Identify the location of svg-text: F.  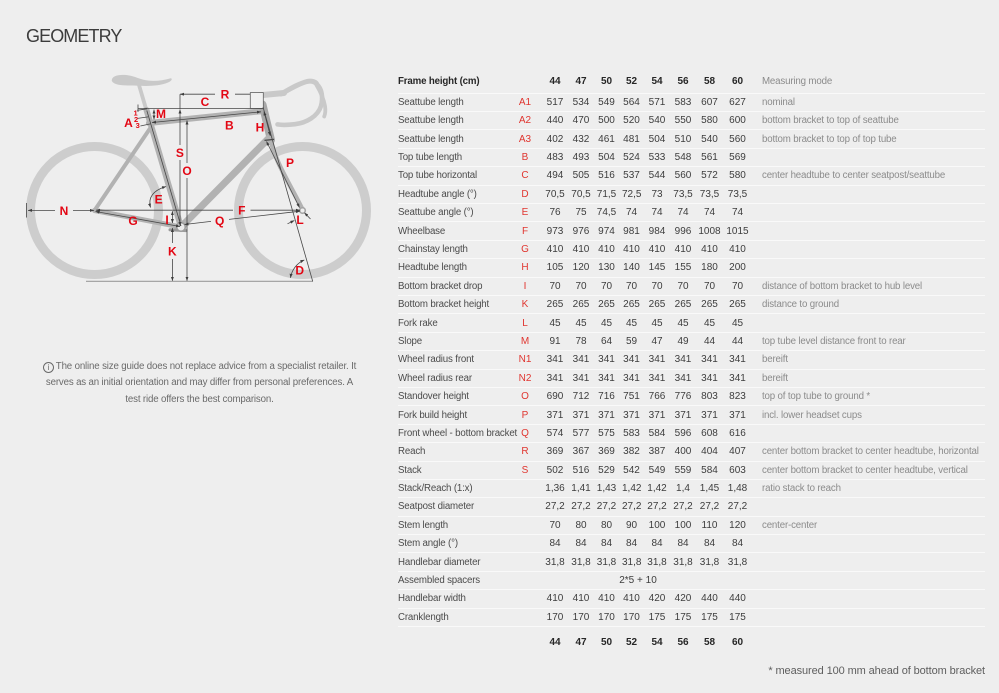
(241, 210).